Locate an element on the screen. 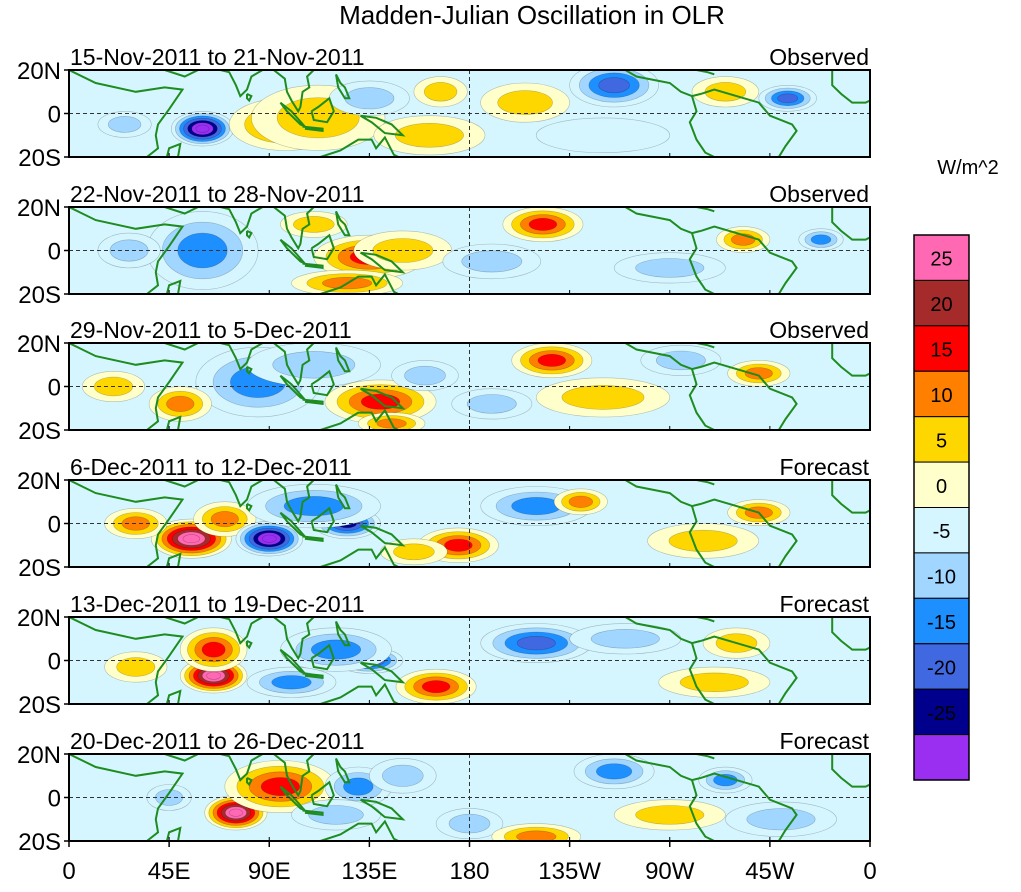 This screenshot has height=892, width=1021. colorbar-level-label: -20 is located at coordinates (941, 669).